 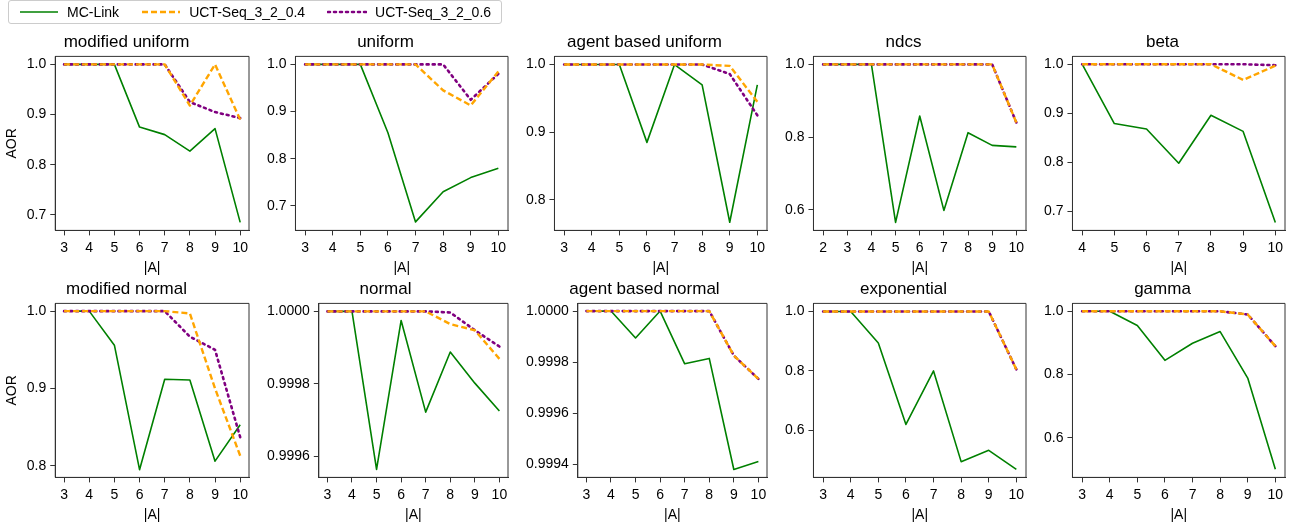 I want to click on chart-title: ndcs, so click(x=903, y=41).